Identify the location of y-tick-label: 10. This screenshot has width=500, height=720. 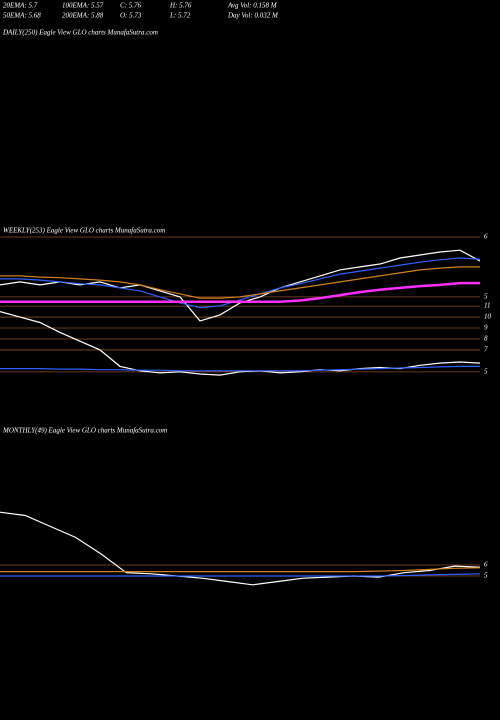
(488, 317).